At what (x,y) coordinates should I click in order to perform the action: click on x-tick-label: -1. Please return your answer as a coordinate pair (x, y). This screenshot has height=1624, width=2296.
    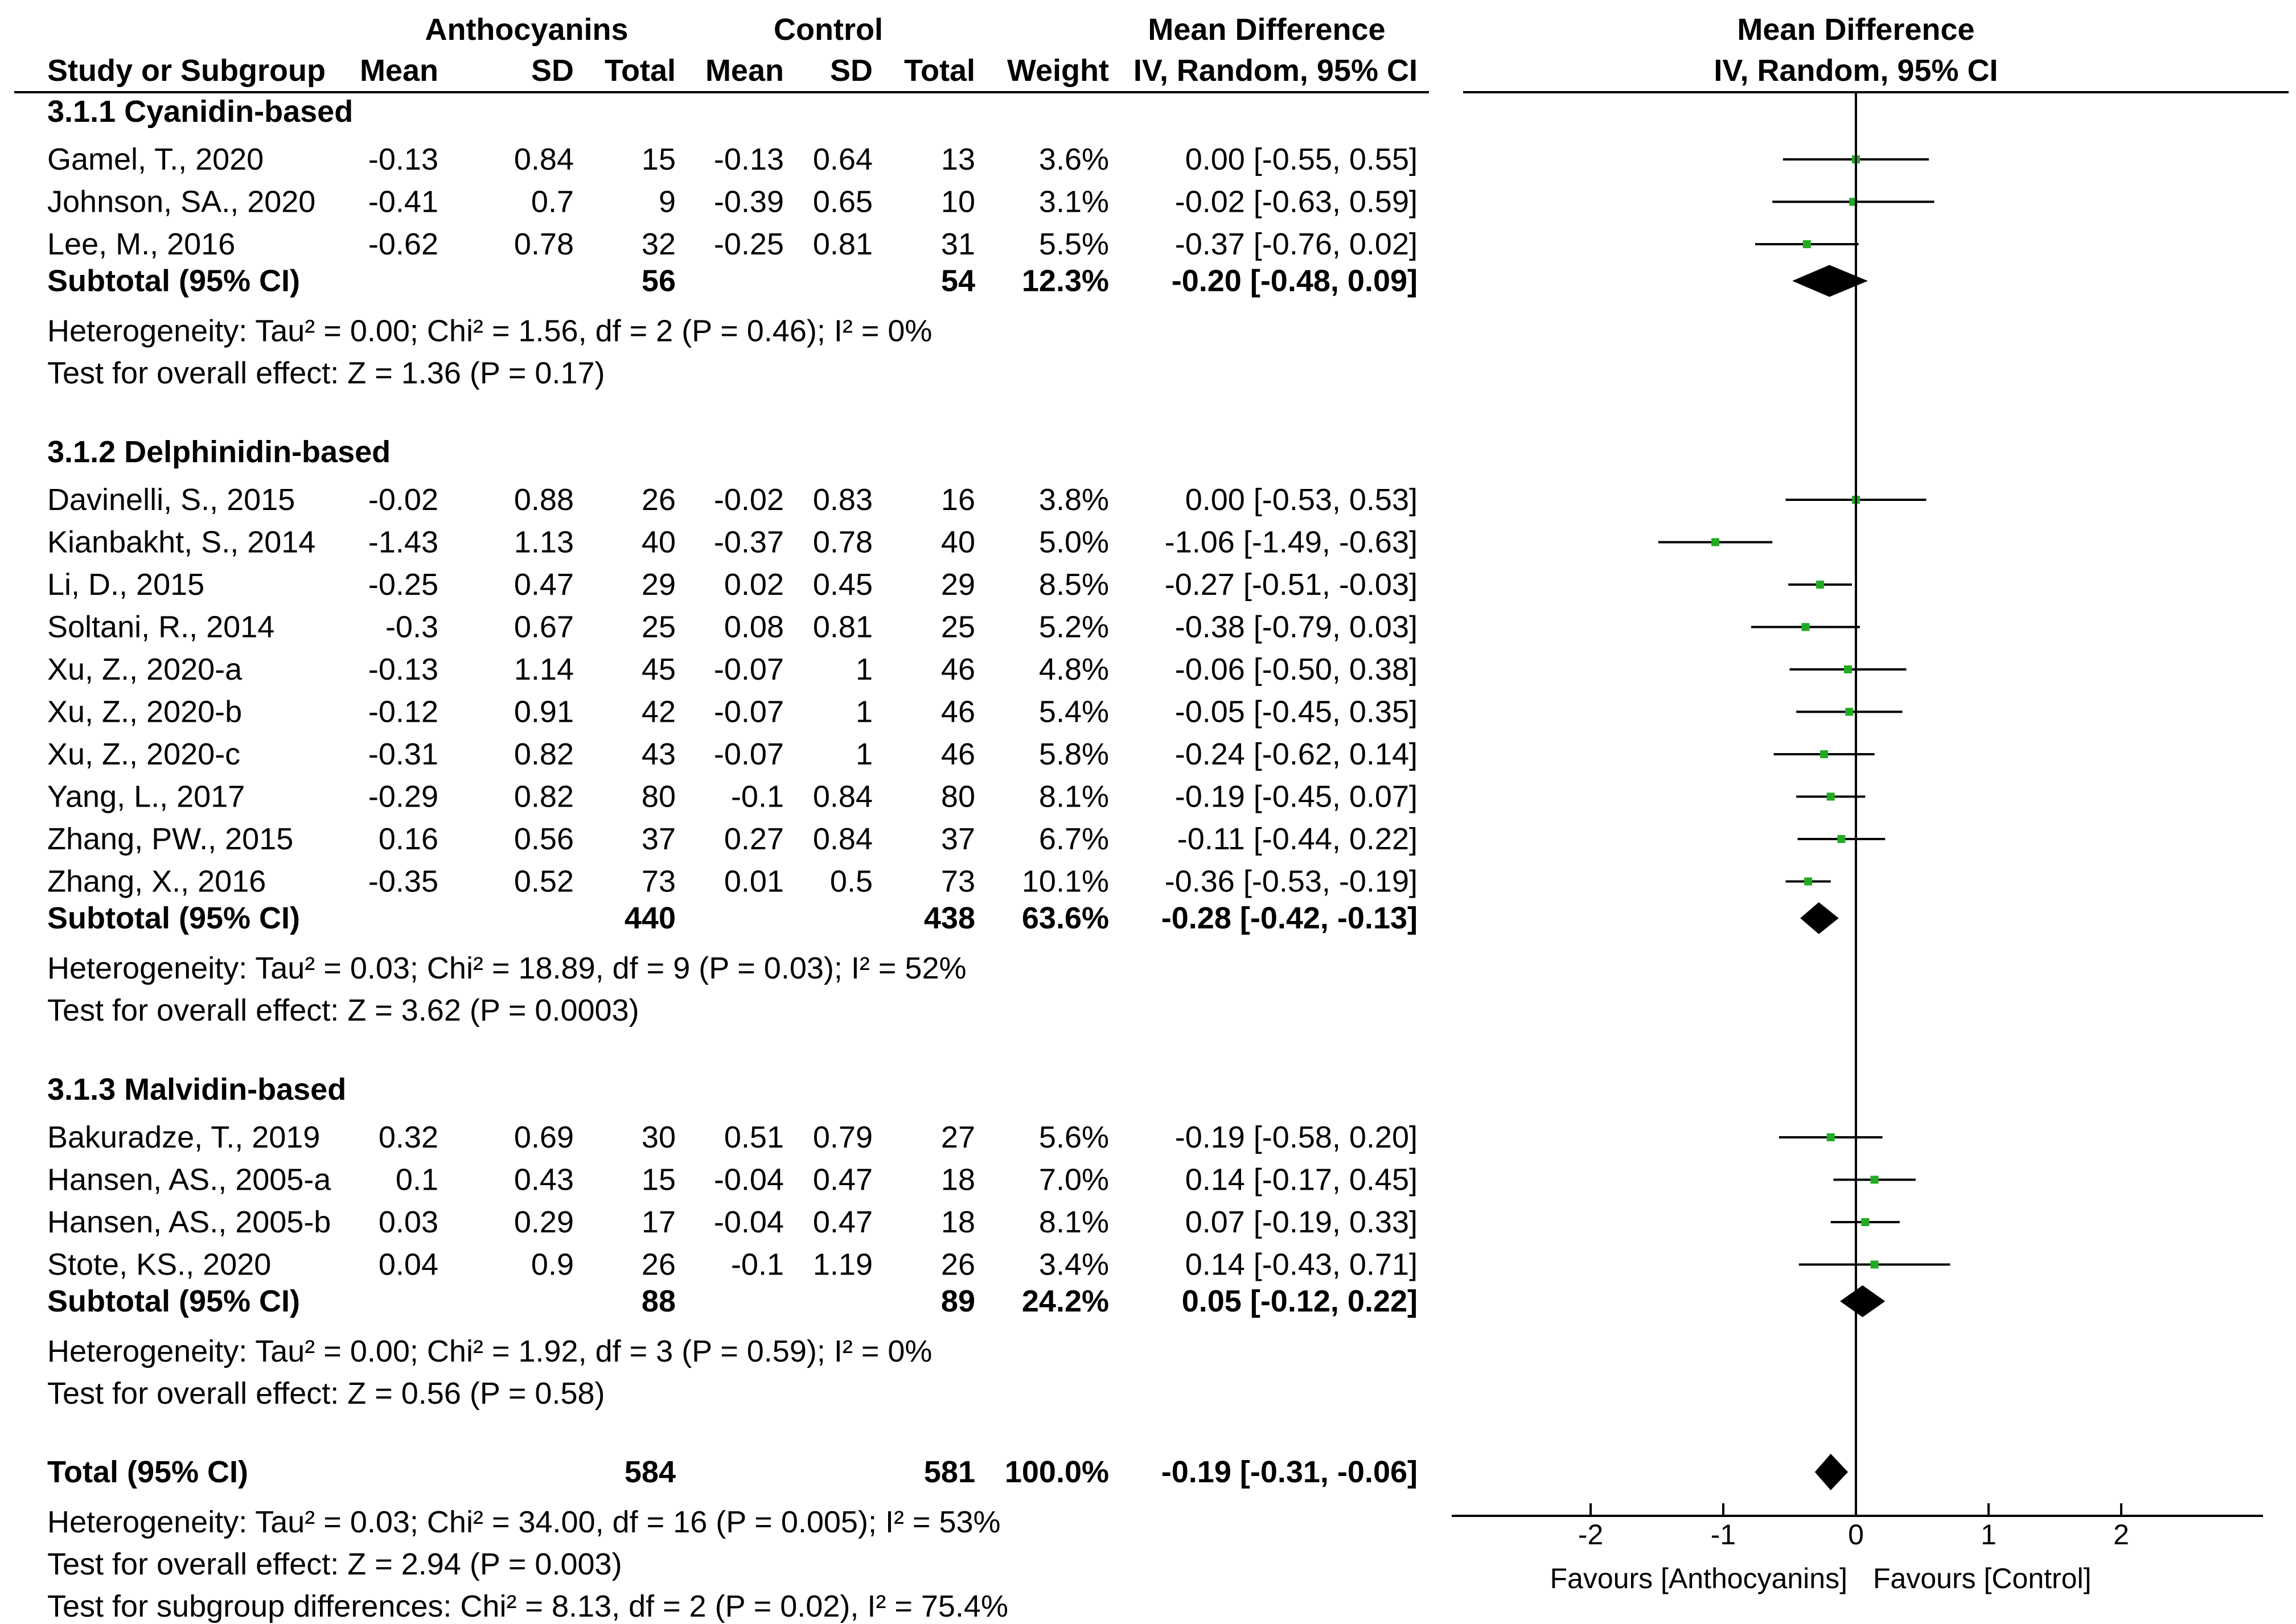
    Looking at the image, I should click on (1724, 1535).